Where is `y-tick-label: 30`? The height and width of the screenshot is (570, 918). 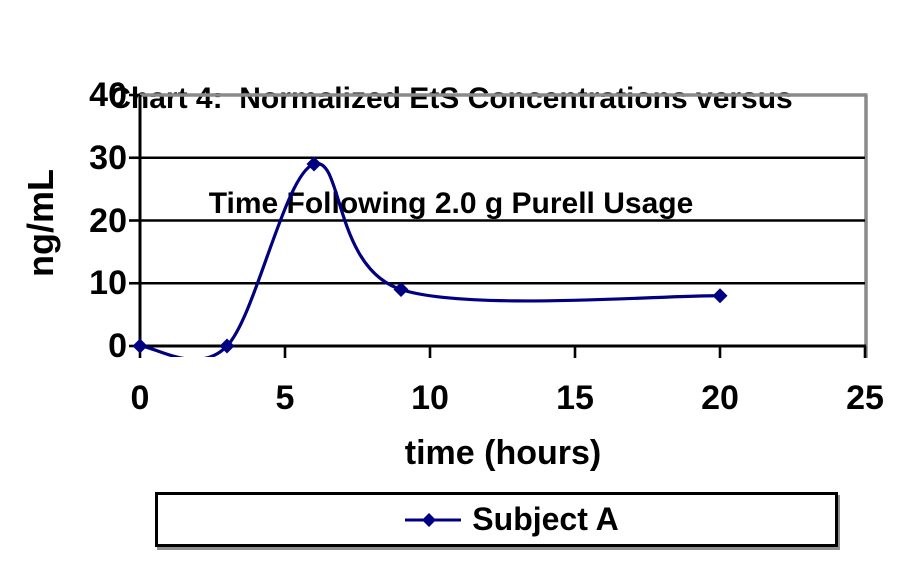
y-tick-label: 30 is located at coordinates (108, 157).